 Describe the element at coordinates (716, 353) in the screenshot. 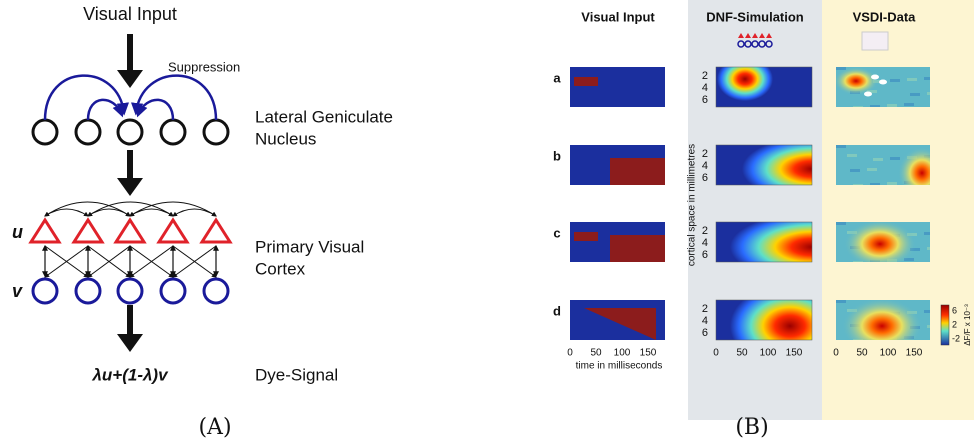

I see `x-tick-label: 0` at that location.